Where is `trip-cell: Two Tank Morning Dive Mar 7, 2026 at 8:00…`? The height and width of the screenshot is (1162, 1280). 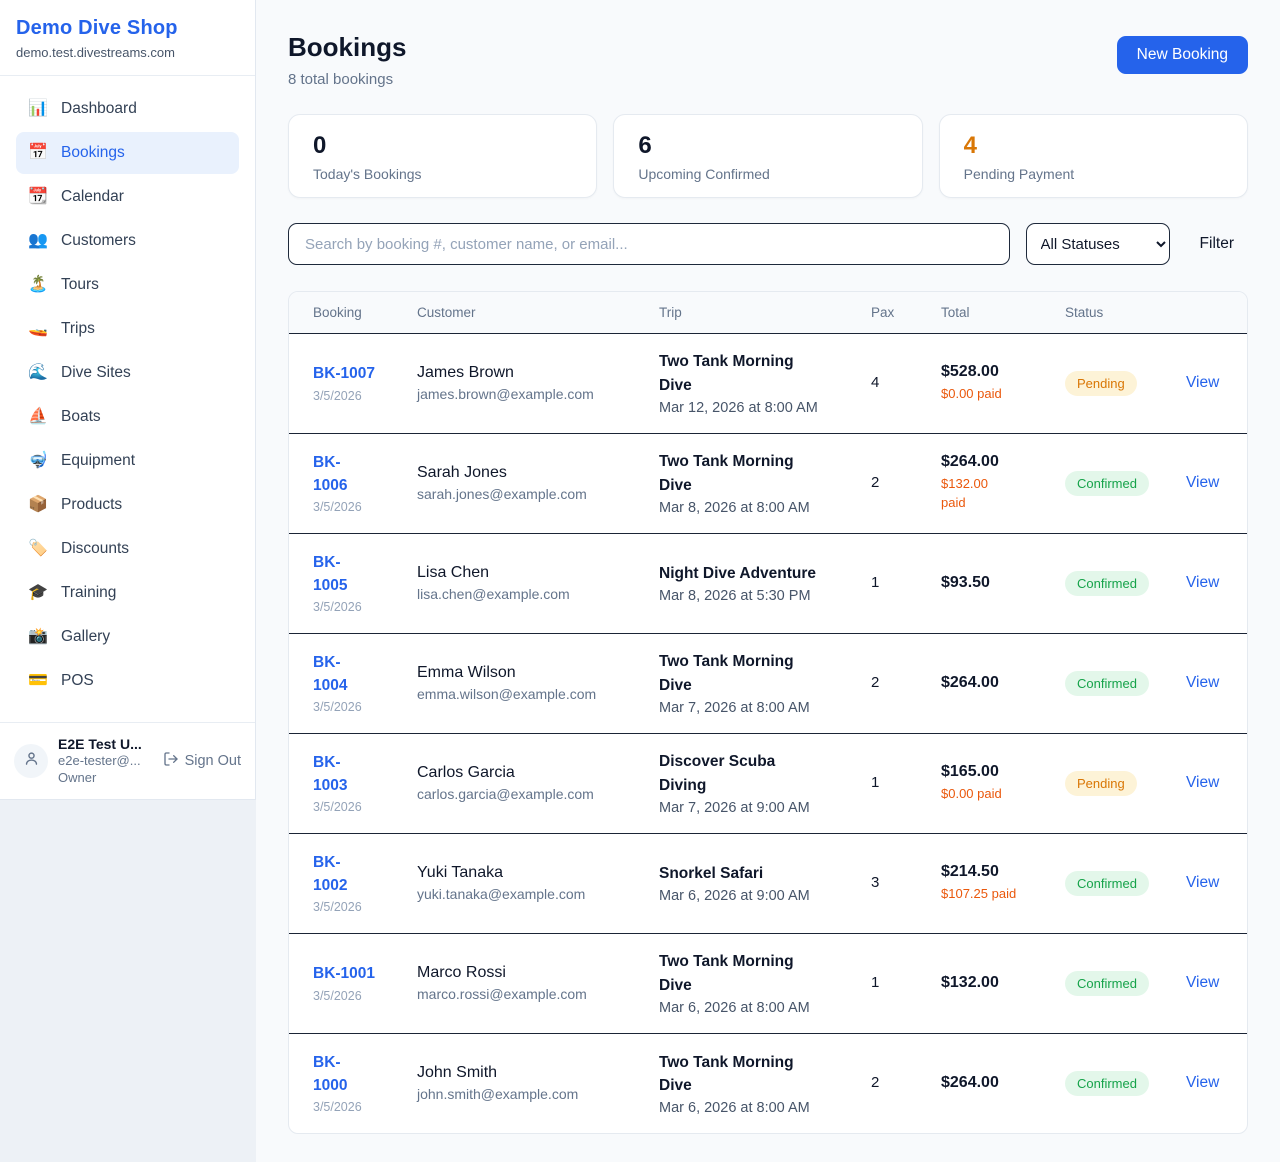
trip-cell: Two Tank Morning Dive Mar 7, 2026 at 8:00… is located at coordinates (749, 683).